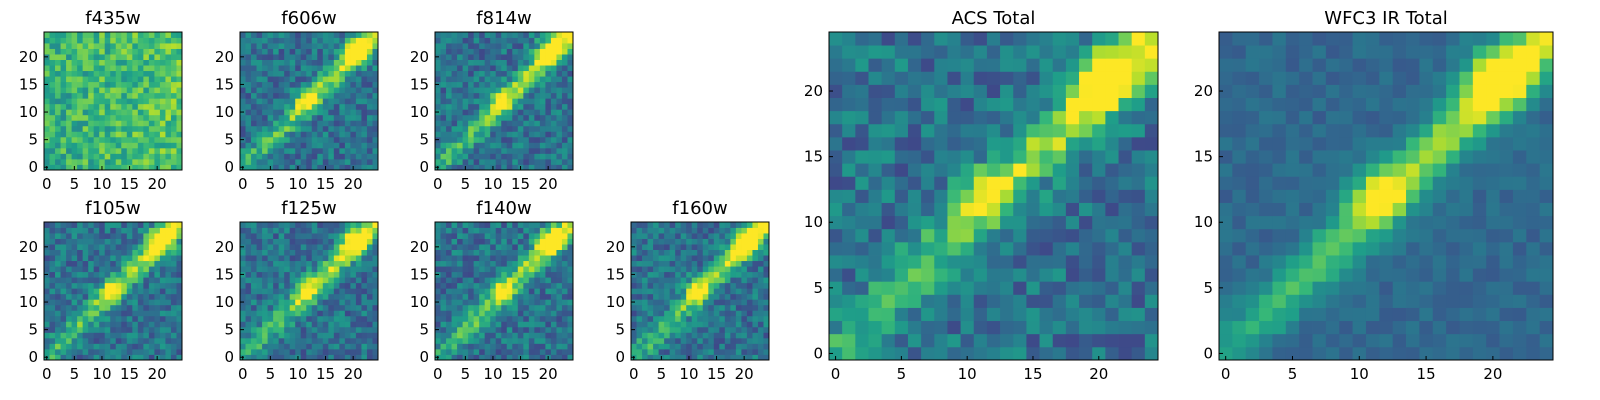 The image size is (1600, 400). Describe the element at coordinates (28, 302) in the screenshot. I see `y-tick-label: 10` at that location.